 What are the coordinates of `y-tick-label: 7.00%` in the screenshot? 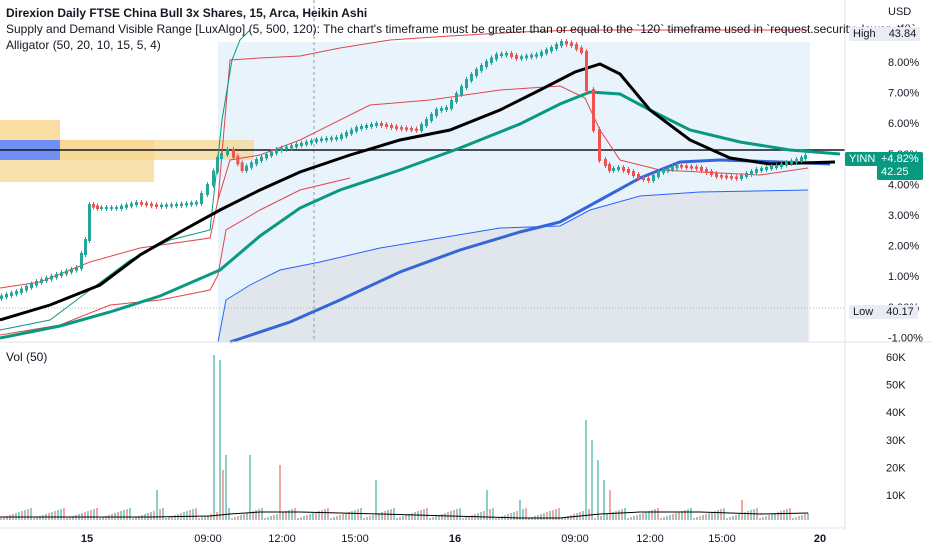 It's located at (903, 94).